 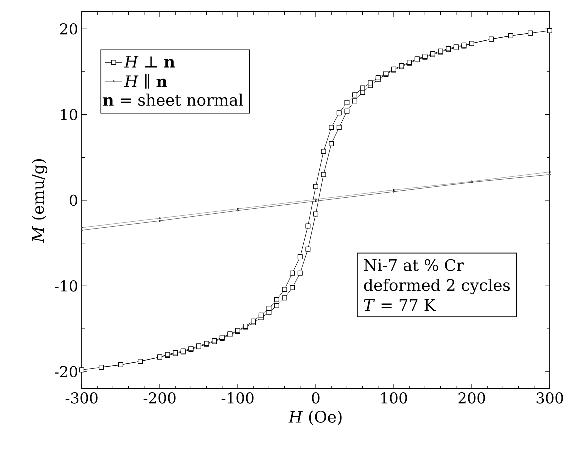 I want to click on annotation: n = sheet normal, so click(x=173, y=100).